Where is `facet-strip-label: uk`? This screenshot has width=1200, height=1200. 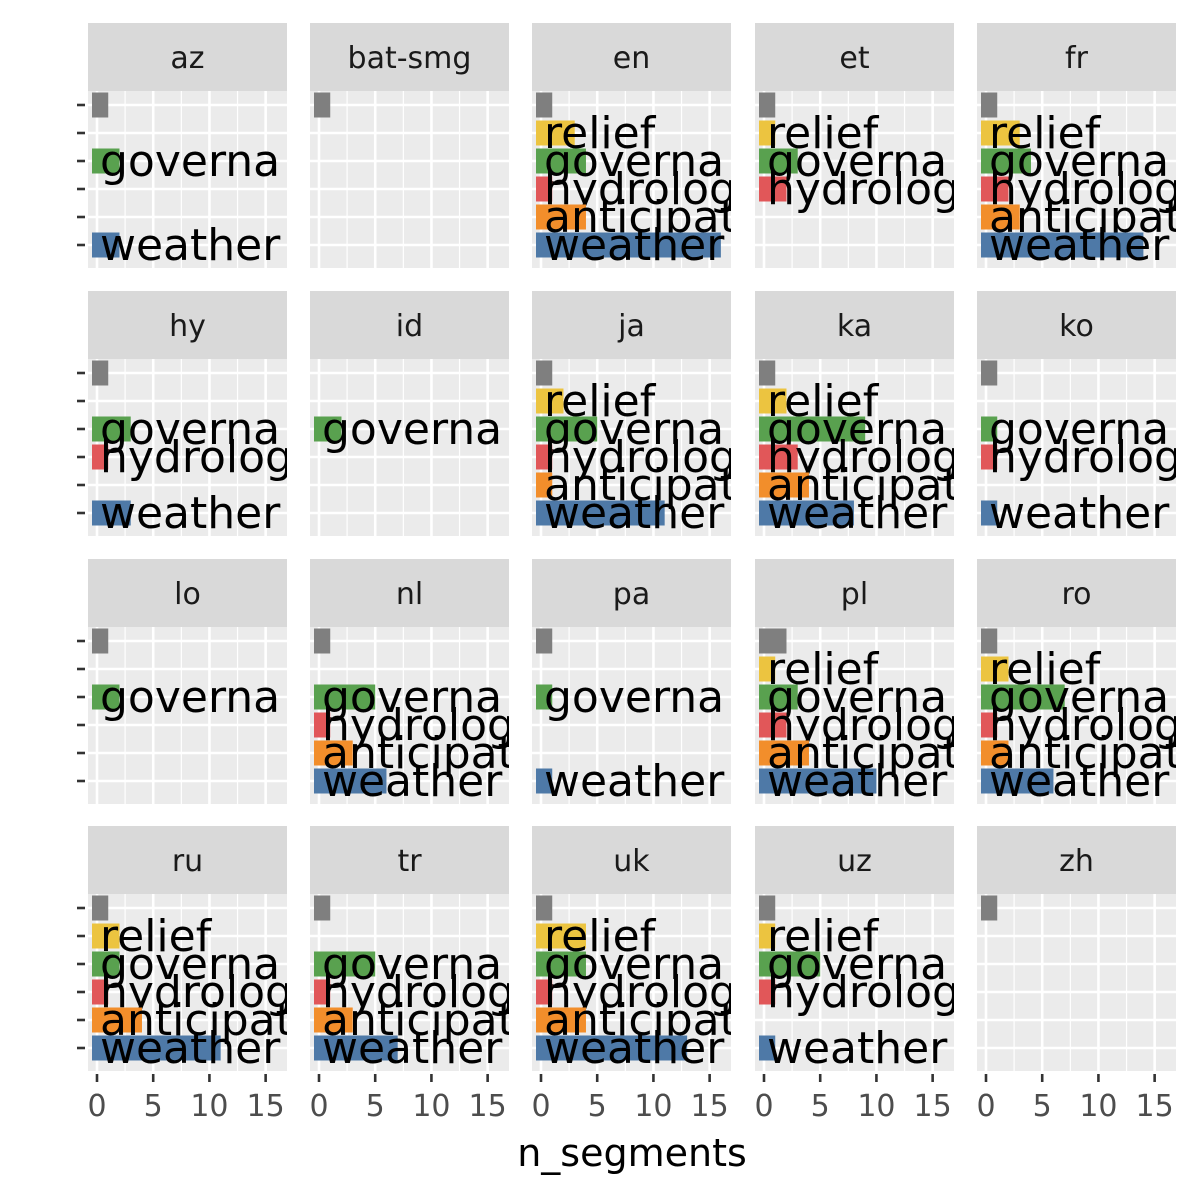 facet-strip-label: uk is located at coordinates (631, 861).